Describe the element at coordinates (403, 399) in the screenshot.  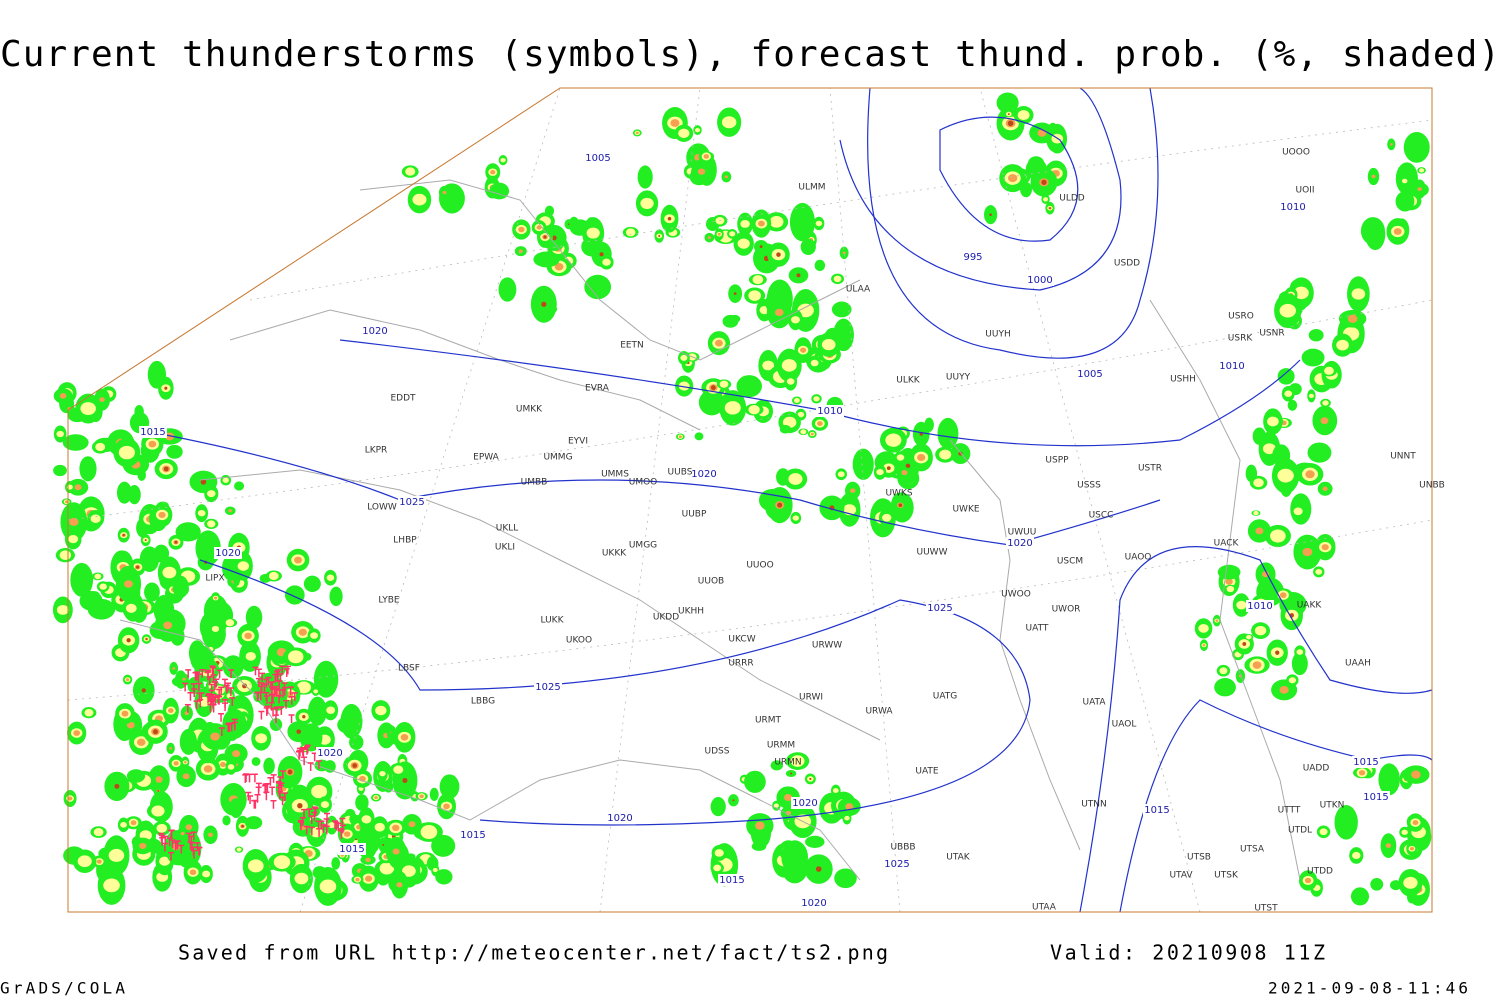
I see `station-code: EDDT` at that location.